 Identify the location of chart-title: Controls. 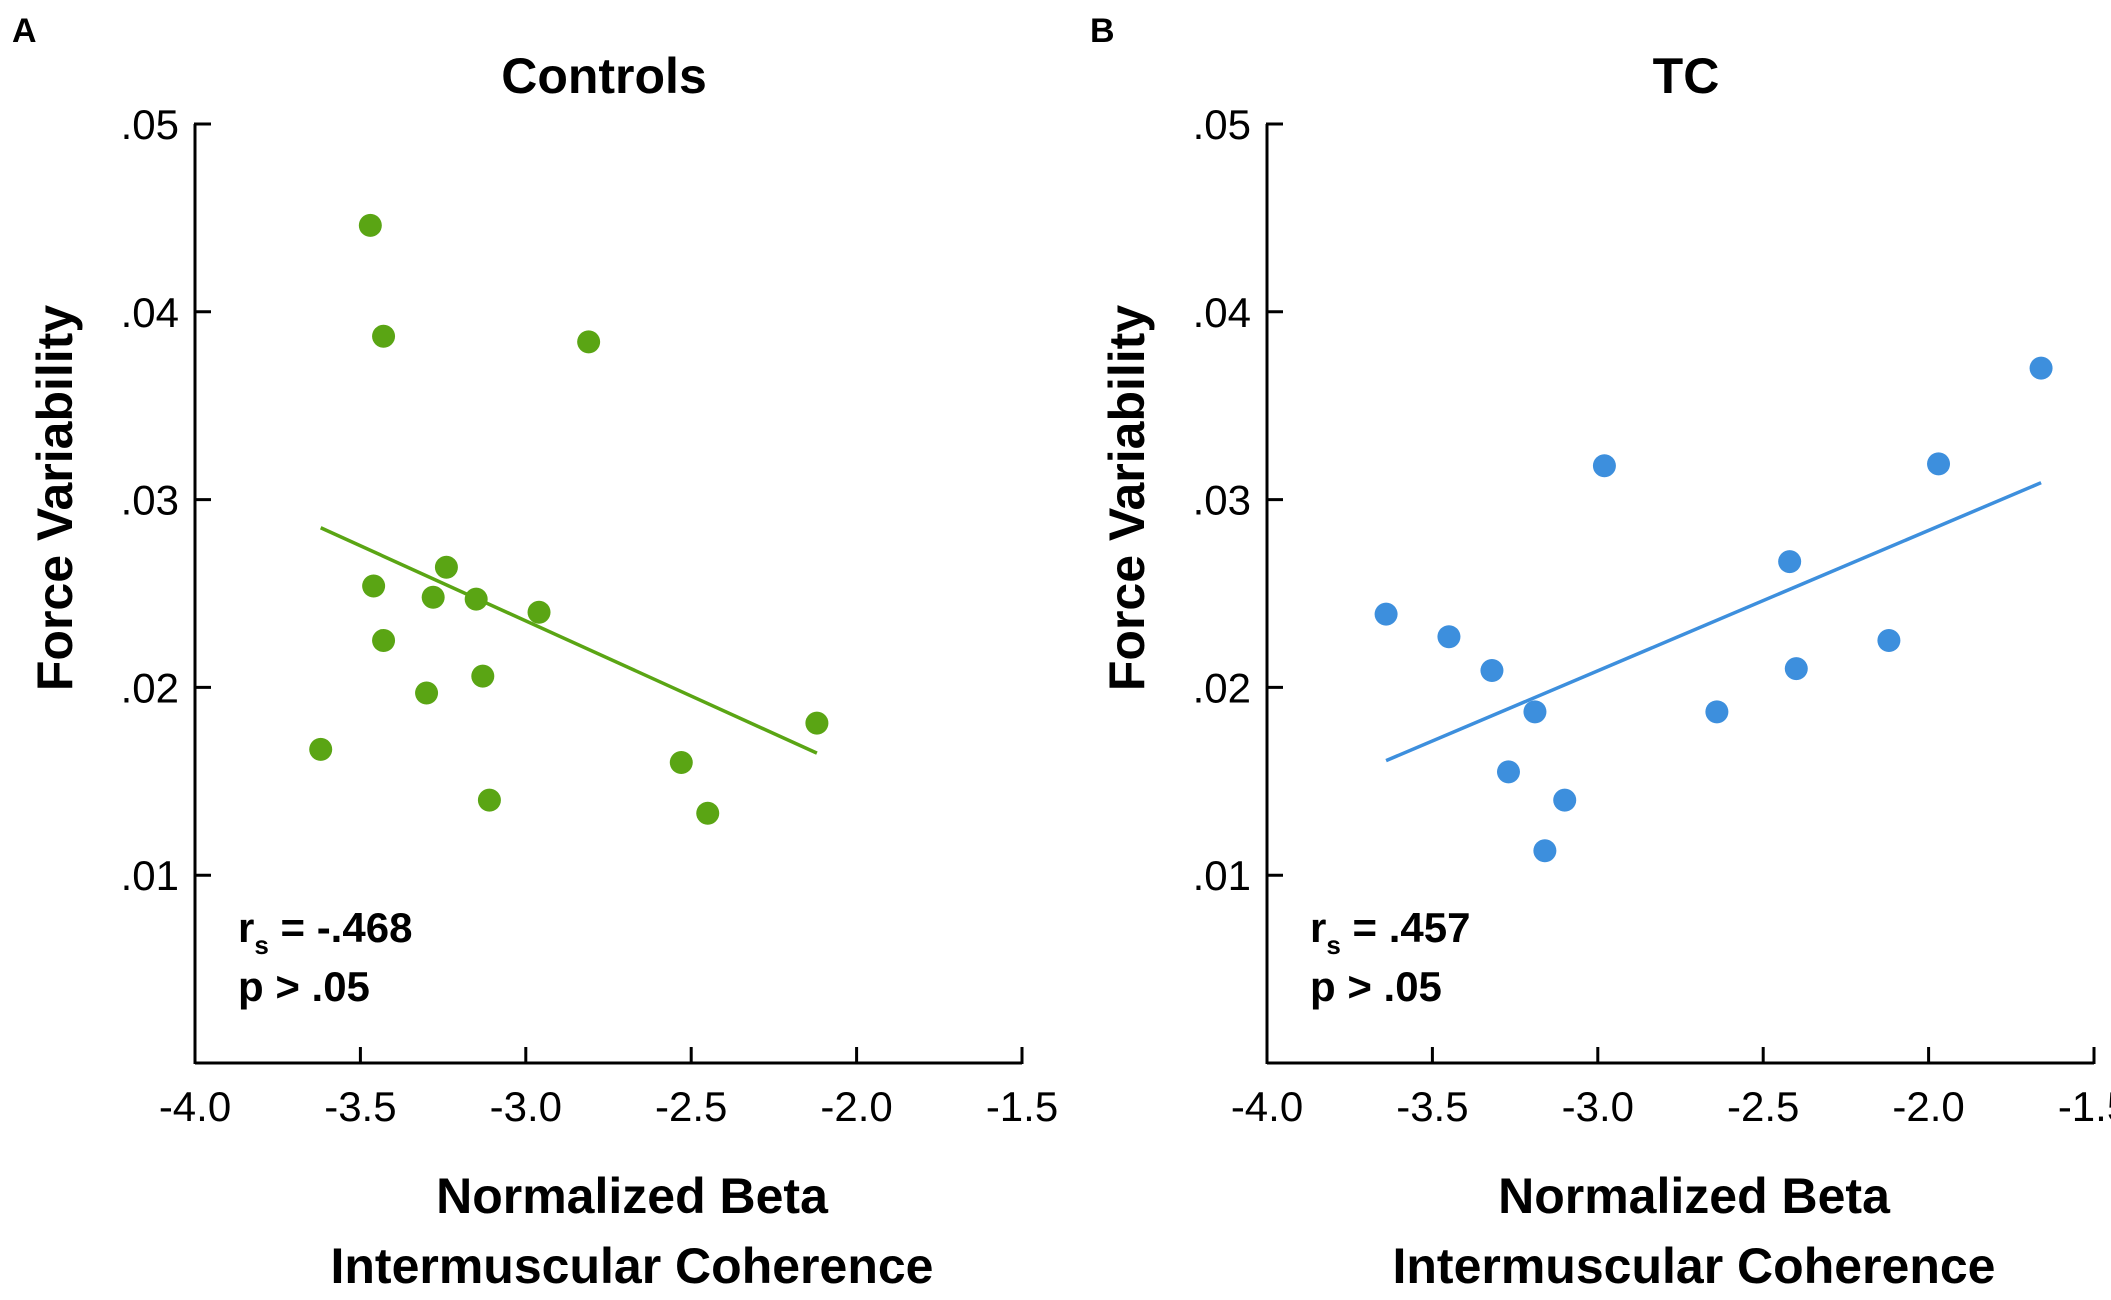
(604, 76).